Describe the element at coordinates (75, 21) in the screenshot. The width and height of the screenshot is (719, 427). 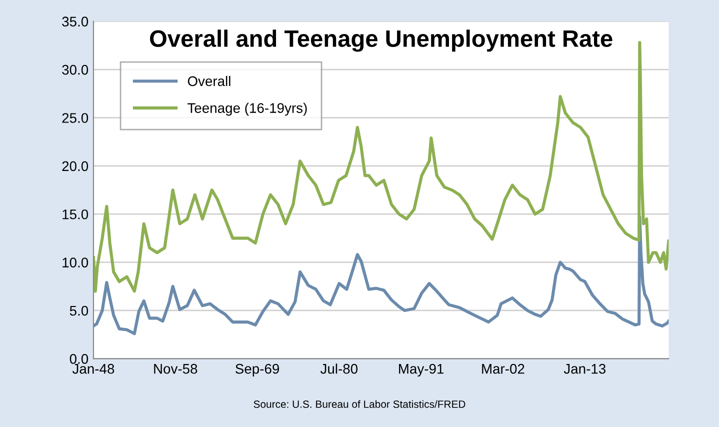
I see `y-tick-label: 35.0` at that location.